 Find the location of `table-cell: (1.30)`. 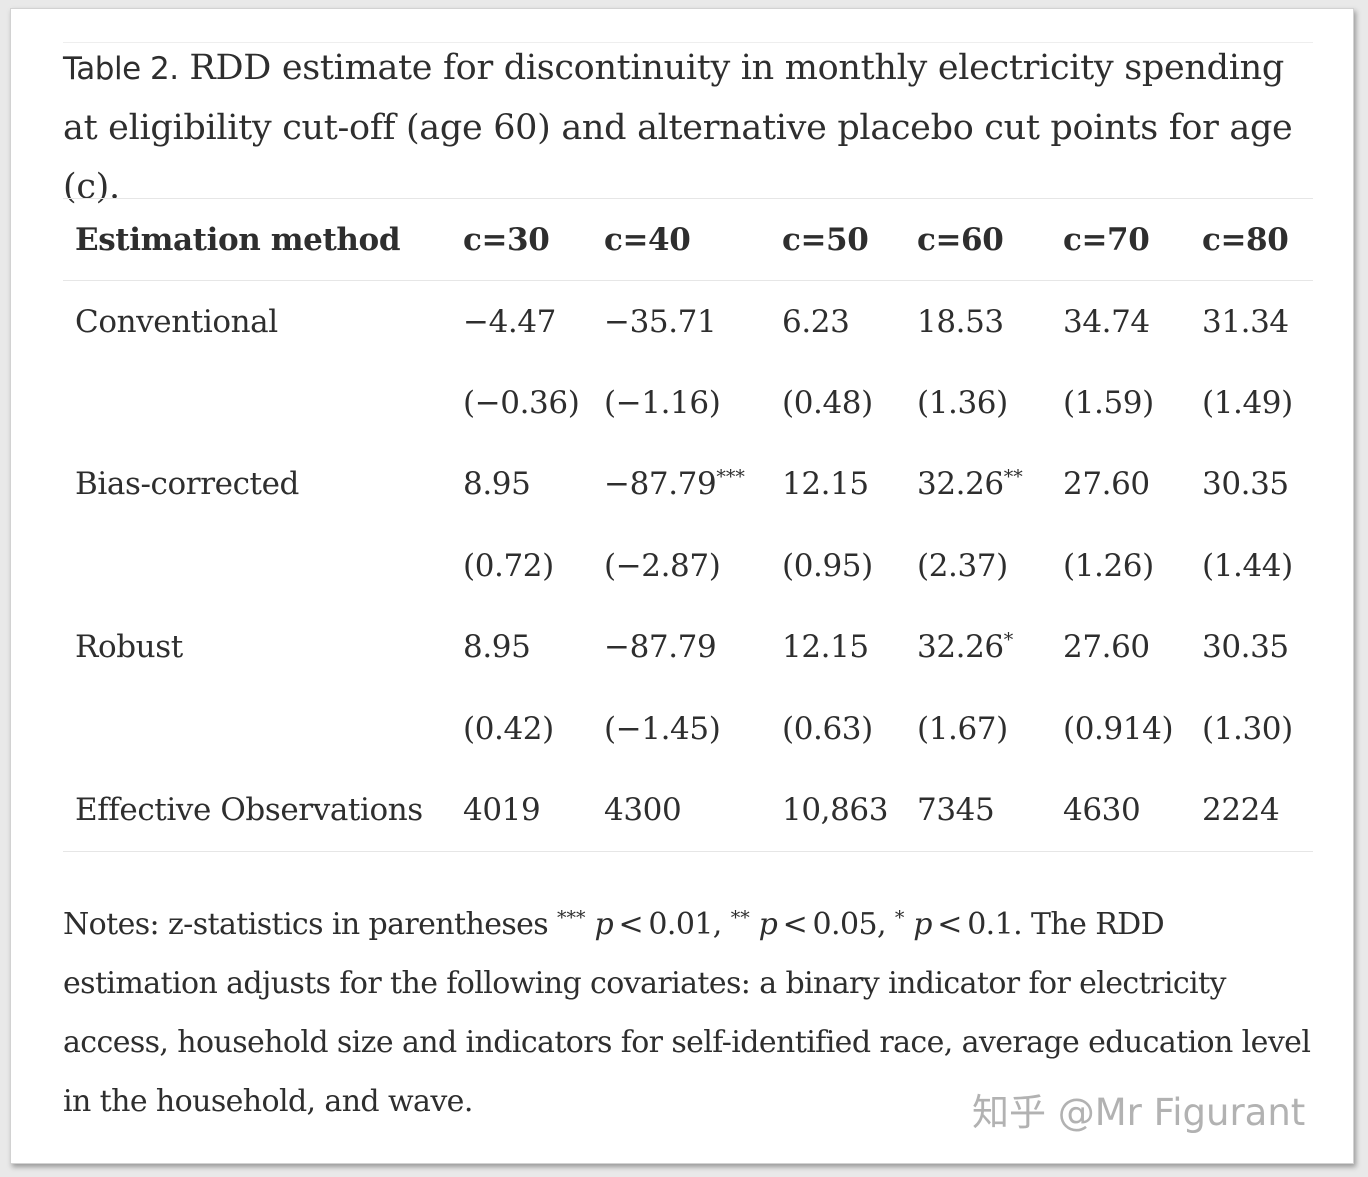

table-cell: (1.30) is located at coordinates (1257, 729).